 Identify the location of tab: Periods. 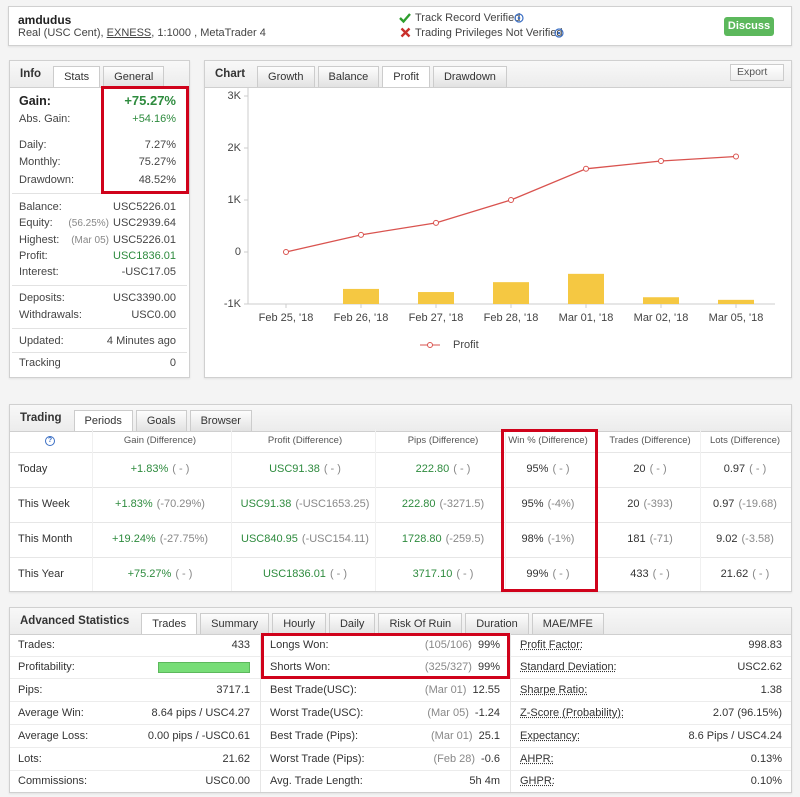
(103, 420).